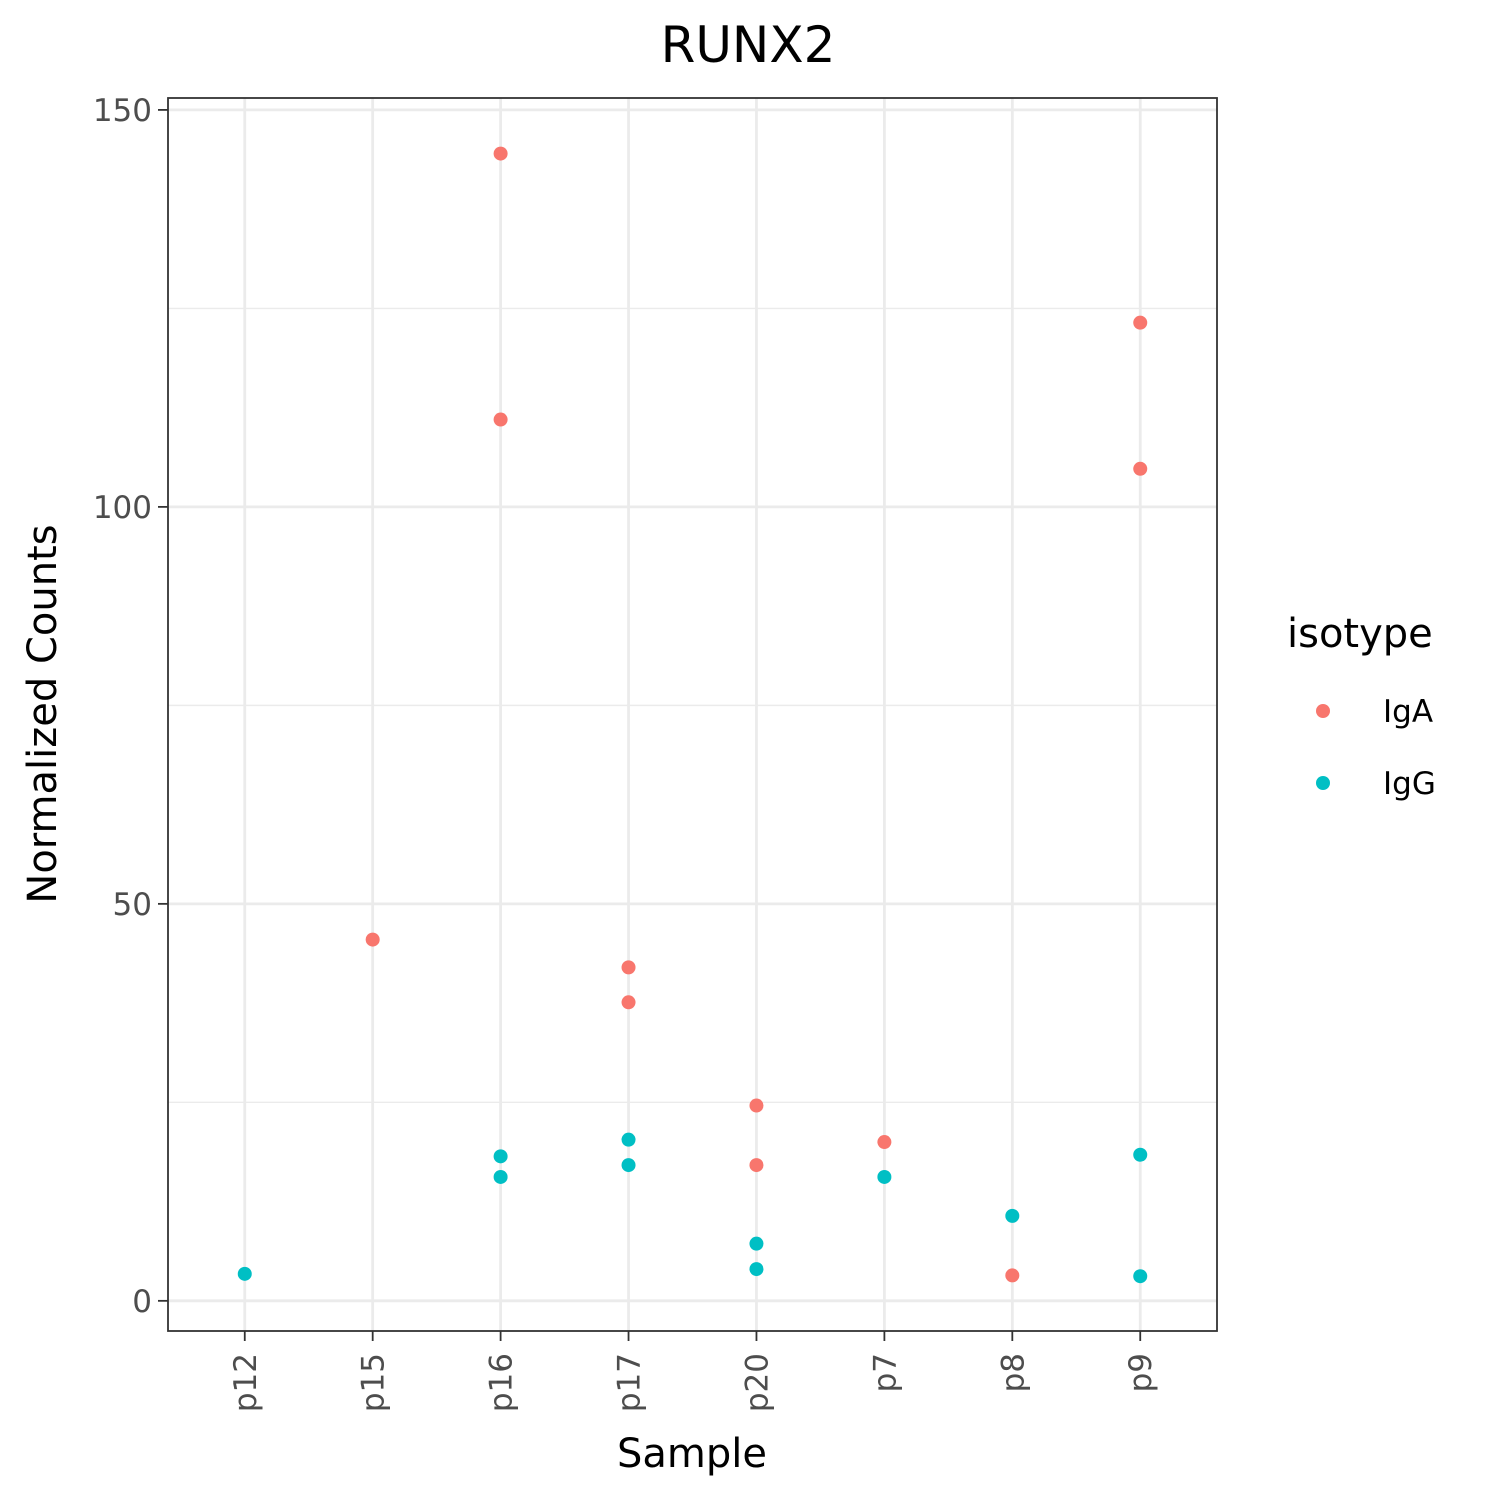 The width and height of the screenshot is (1500, 1500). I want to click on legend-items: IgA IgG, so click(1376, 748).